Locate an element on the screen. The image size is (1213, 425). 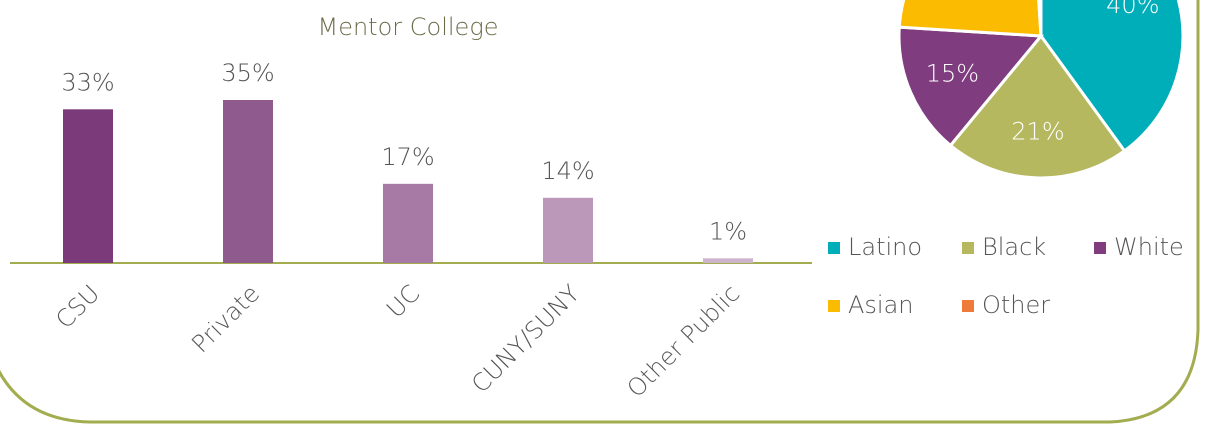
legend-label: Latino is located at coordinates (885, 247).